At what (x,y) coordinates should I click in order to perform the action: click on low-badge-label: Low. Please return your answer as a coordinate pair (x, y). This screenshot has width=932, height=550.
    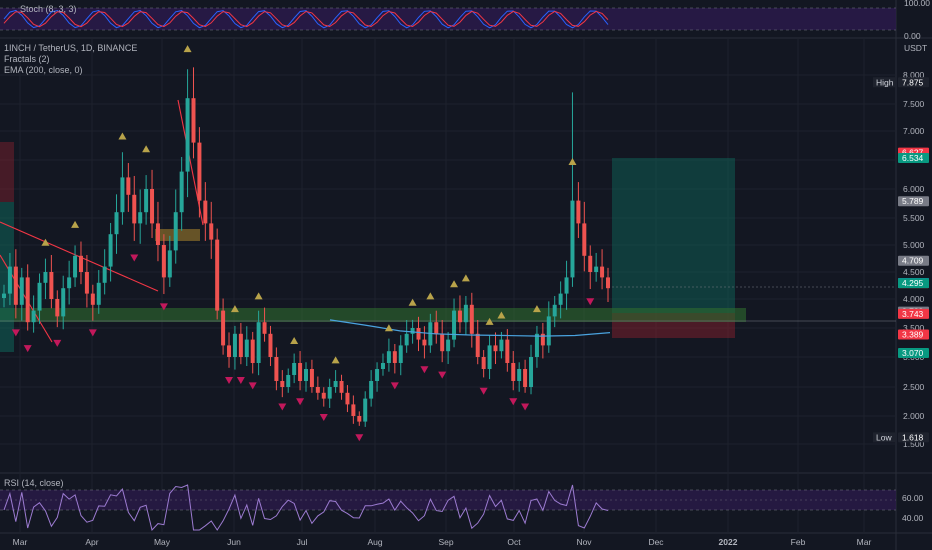
    Looking at the image, I should click on (884, 437).